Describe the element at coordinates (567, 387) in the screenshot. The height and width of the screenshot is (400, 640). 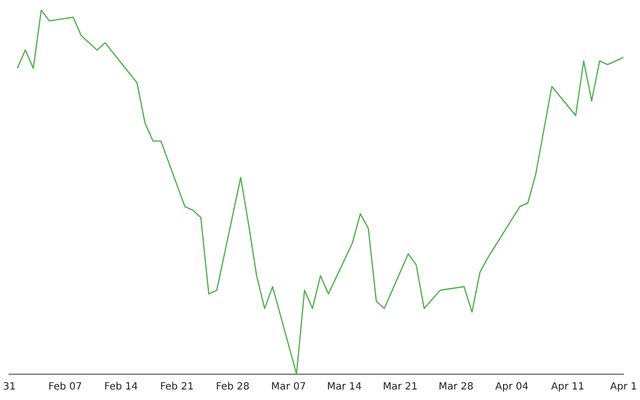
I see `x-tick-label: Apr 11` at that location.